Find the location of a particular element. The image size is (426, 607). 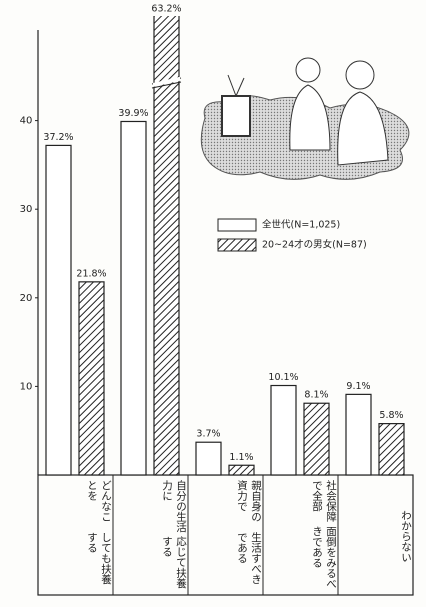

category-line: 親自身の資力で is located at coordinates (249, 501).